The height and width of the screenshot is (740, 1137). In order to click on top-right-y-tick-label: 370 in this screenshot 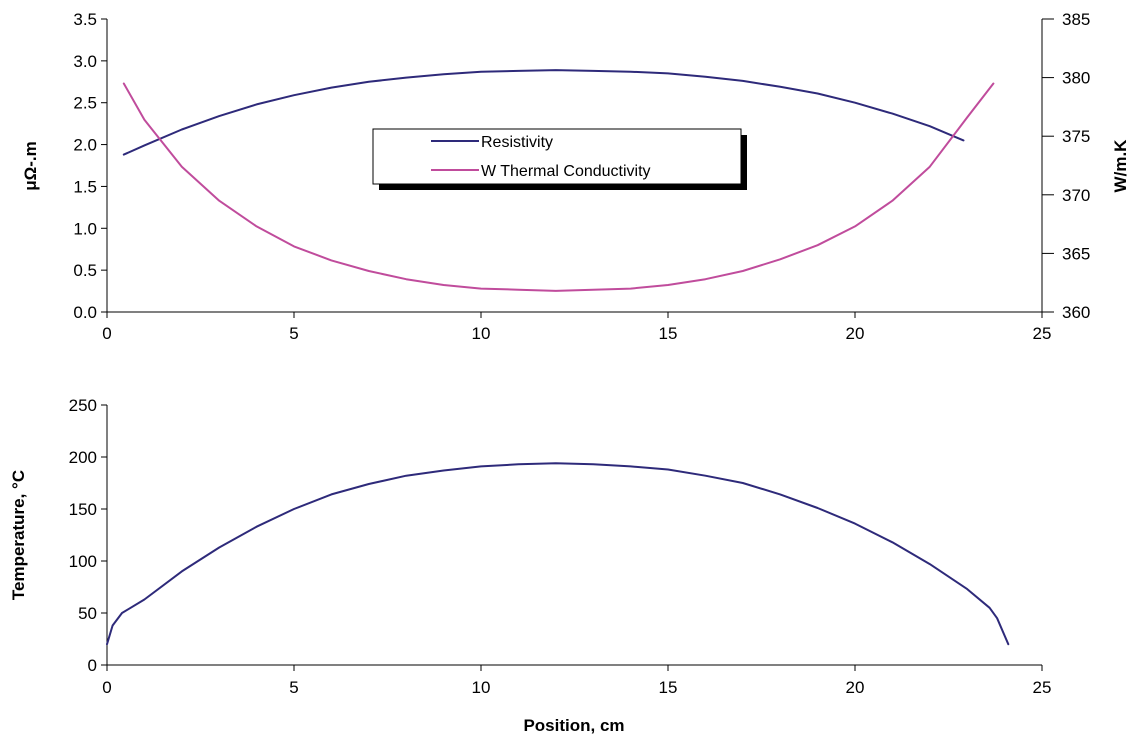, I will do `click(1076, 195)`.